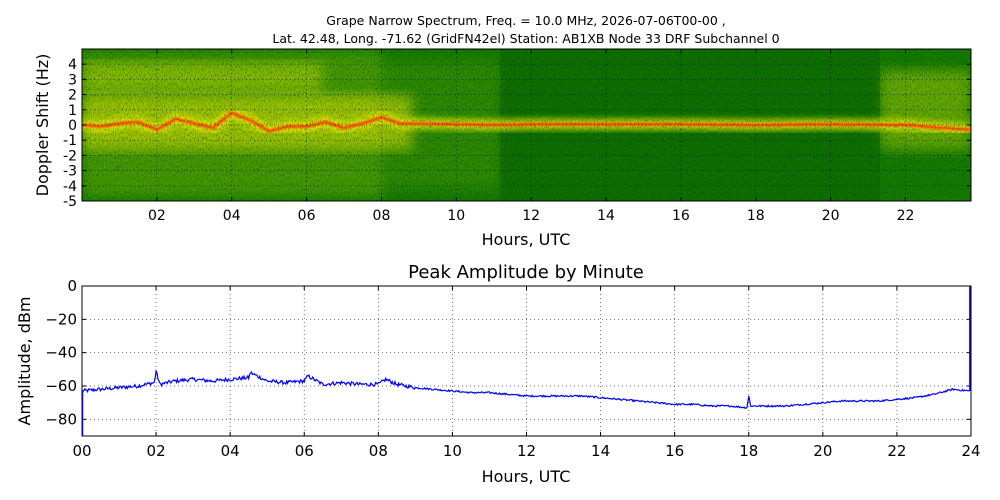  Describe the element at coordinates (24, 361) in the screenshot. I see `amplitude-y-label: Amplitude, dBm` at that location.